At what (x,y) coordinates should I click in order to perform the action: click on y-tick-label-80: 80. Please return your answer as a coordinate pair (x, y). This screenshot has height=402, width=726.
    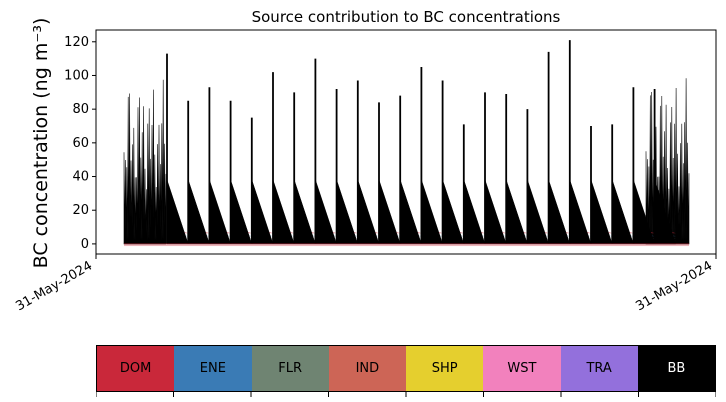
    Looking at the image, I should click on (80, 109).